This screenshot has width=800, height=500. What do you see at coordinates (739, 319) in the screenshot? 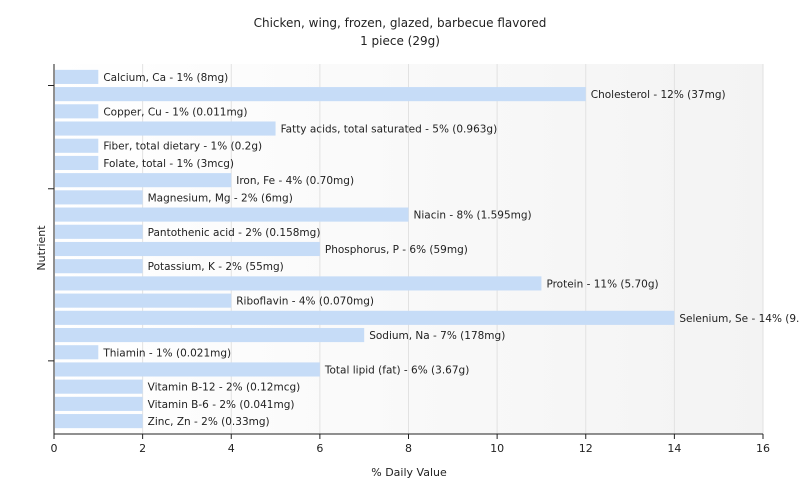
I see `bar-label: Selenium, Se - 14% (9.6mcg)` at bounding box center [739, 319].